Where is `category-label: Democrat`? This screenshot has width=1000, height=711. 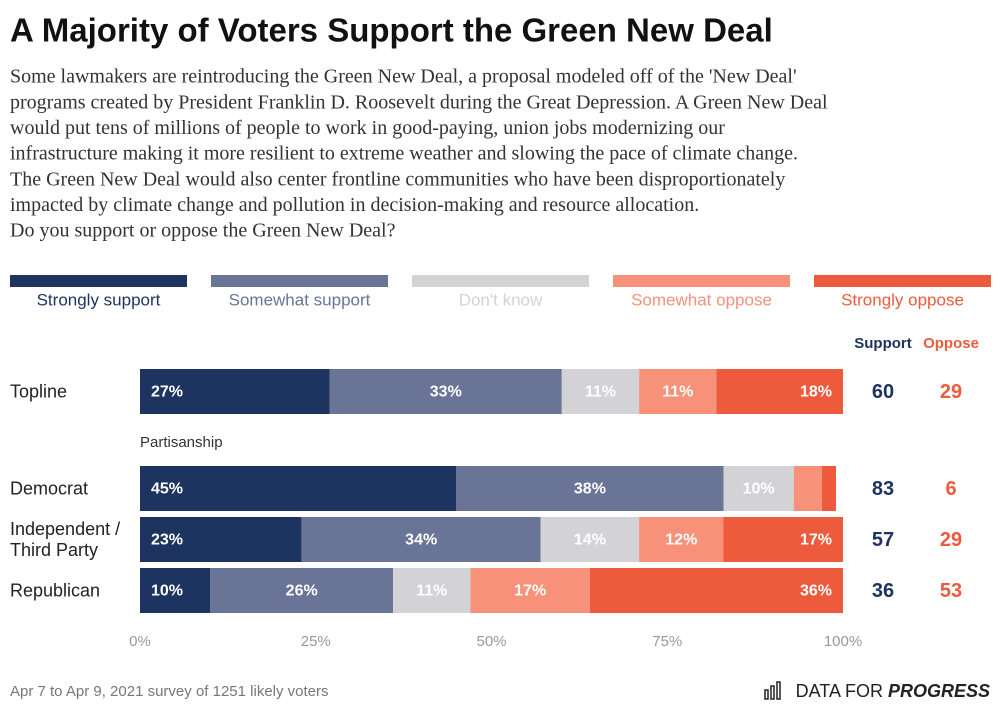
category-label: Democrat is located at coordinates (49, 488).